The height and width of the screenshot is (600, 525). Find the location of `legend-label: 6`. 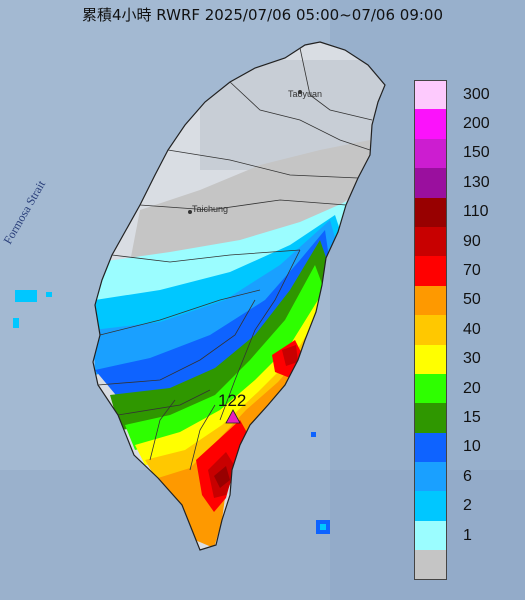

legend-label: 6 is located at coordinates (467, 476).